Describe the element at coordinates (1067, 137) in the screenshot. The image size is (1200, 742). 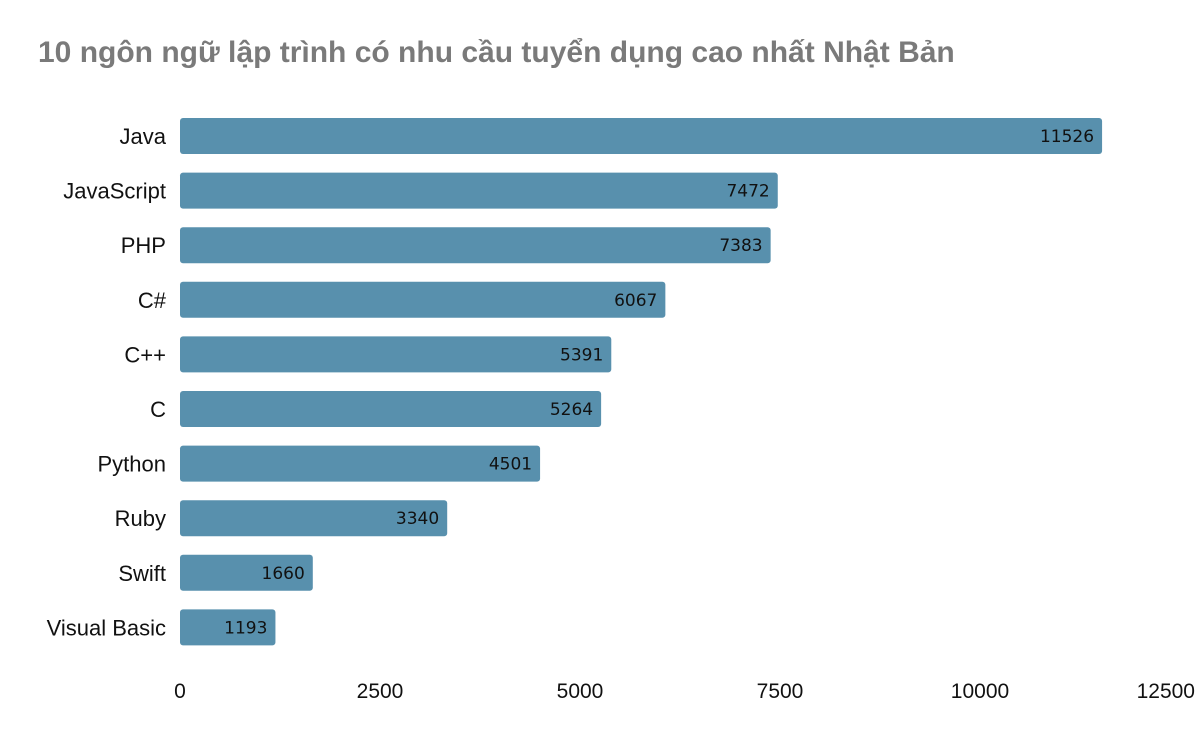
I see `bar-value-label: 11526` at that location.